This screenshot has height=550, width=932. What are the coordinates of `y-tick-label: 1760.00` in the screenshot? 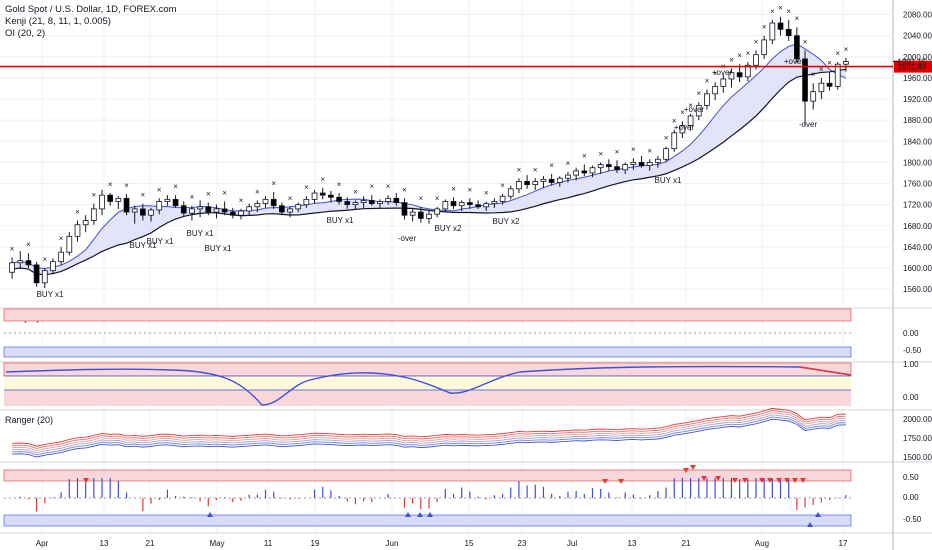 It's located at (917, 184).